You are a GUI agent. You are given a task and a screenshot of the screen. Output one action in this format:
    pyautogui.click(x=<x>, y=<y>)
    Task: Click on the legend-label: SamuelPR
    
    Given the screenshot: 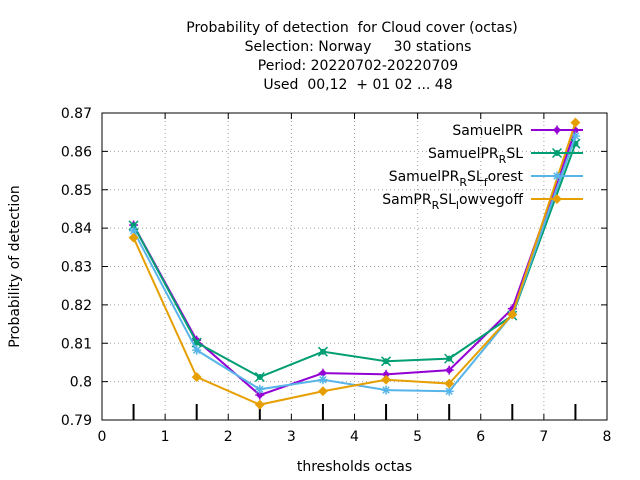 What is the action you would take?
    pyautogui.click(x=487, y=131)
    